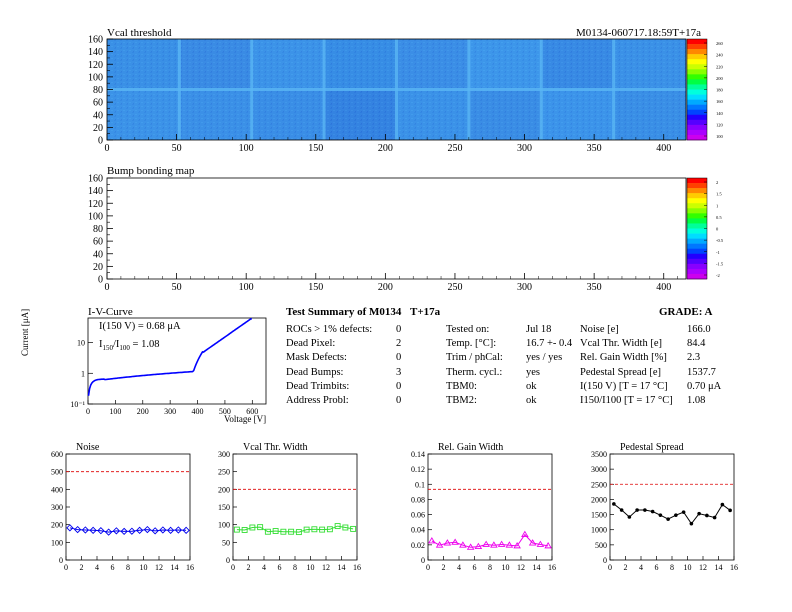 The width and height of the screenshot is (792, 612). Describe the element at coordinates (315, 148) in the screenshot. I see `vcal-xtick: 150` at that location.